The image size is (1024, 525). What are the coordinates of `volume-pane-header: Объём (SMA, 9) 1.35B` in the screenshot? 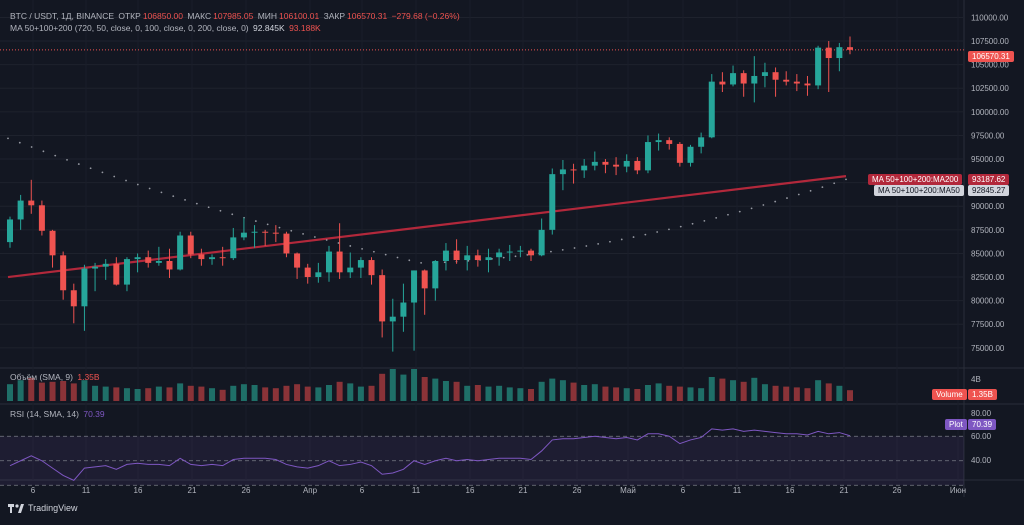 It's located at (56, 377).